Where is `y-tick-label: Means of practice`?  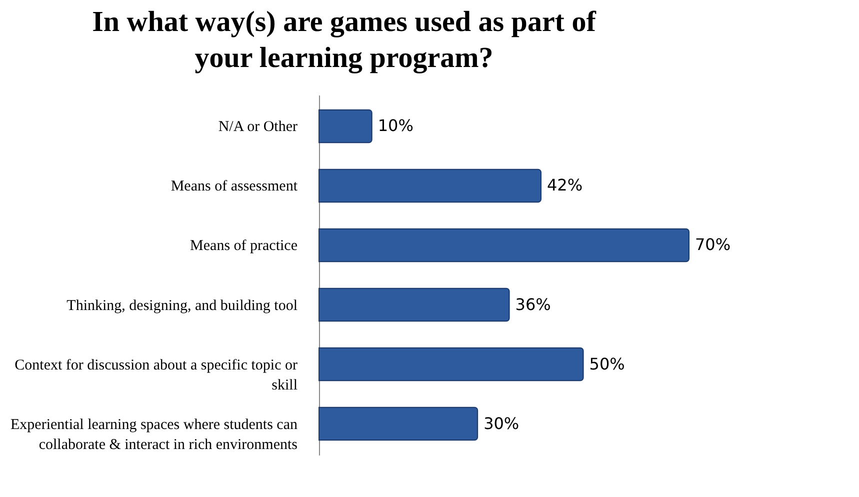 y-tick-label: Means of practice is located at coordinates (244, 246).